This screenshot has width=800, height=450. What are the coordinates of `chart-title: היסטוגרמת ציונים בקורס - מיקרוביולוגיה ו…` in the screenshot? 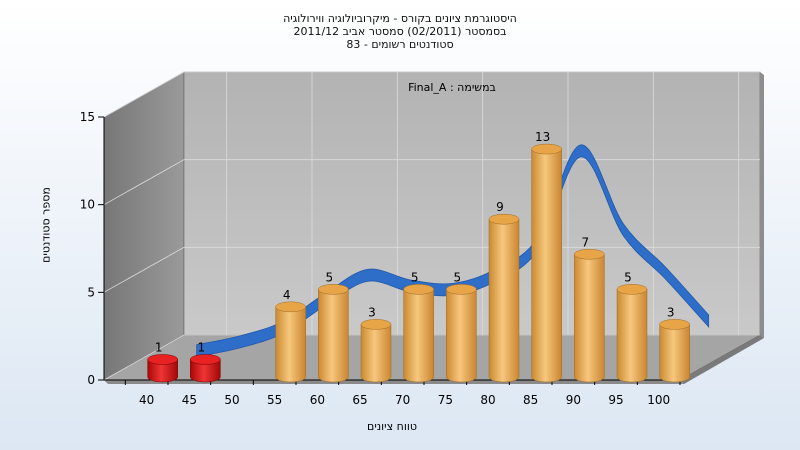 It's located at (400, 18).